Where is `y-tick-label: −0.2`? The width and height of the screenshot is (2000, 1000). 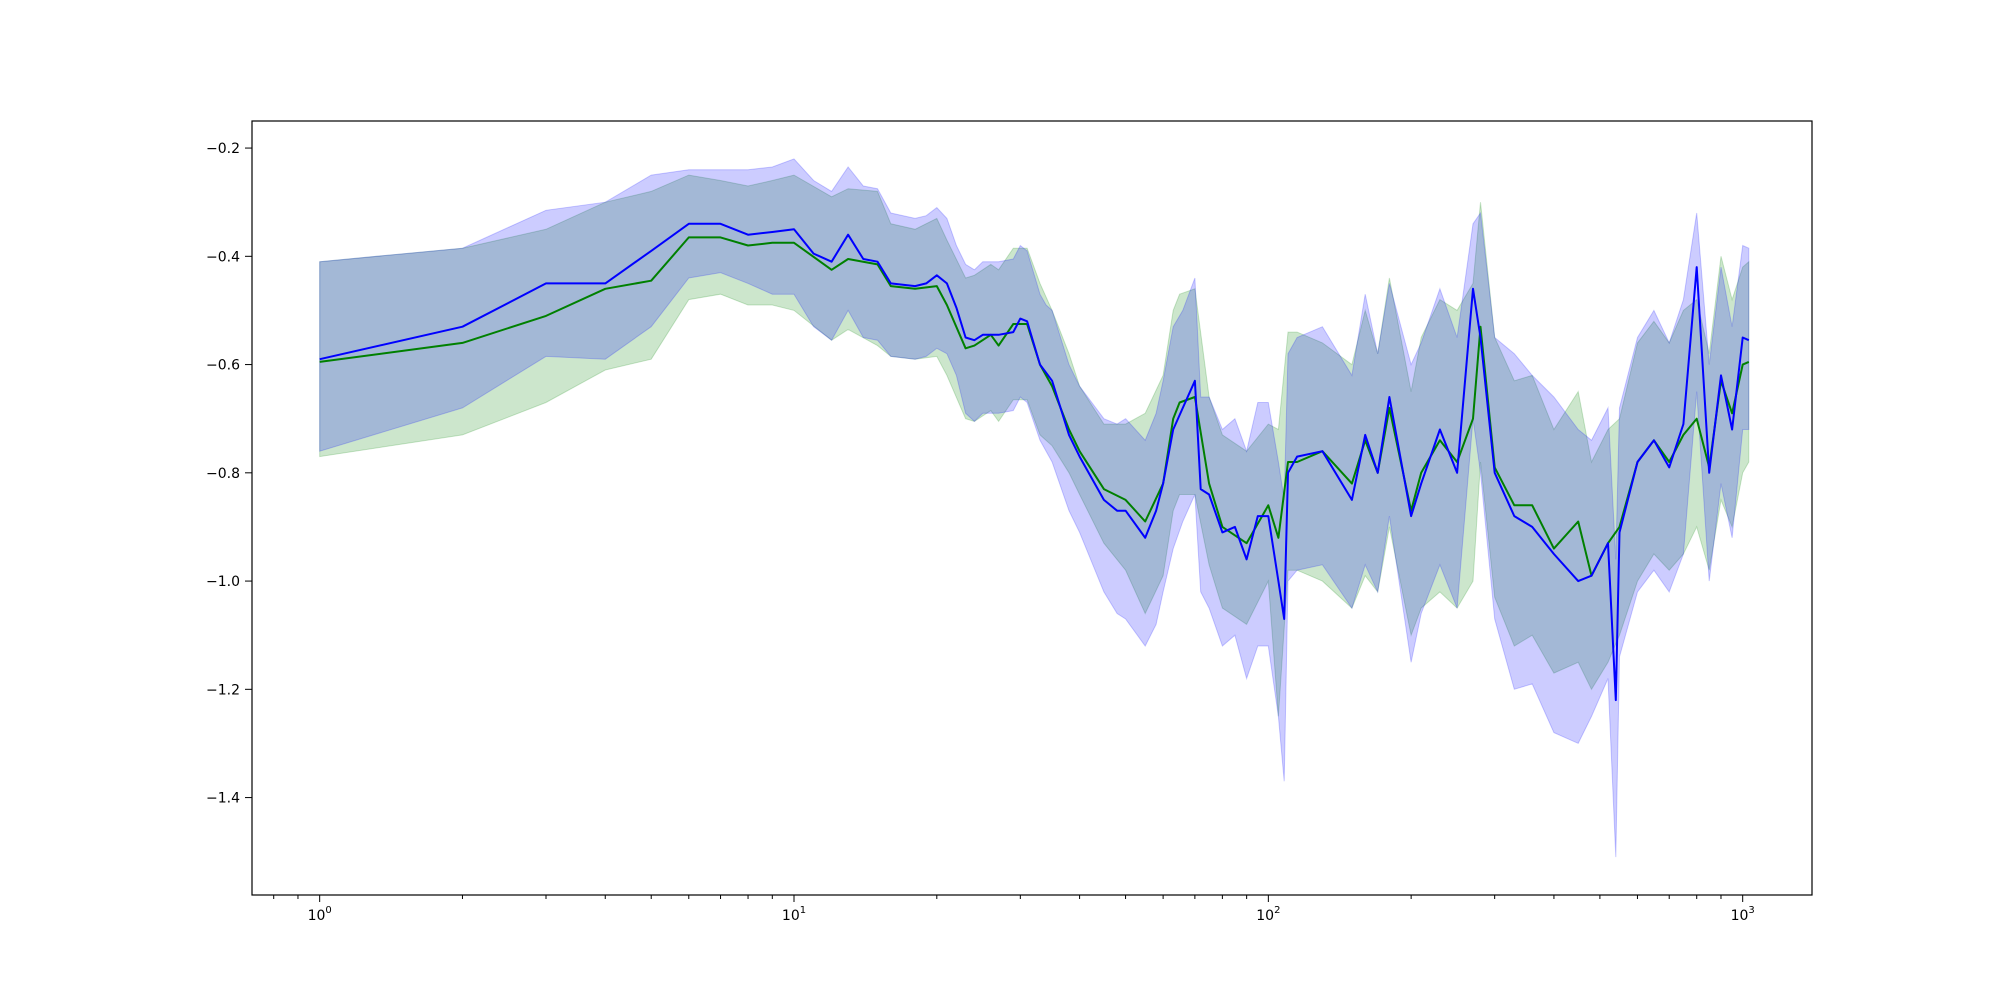
y-tick-label: −0.2 is located at coordinates (223, 149).